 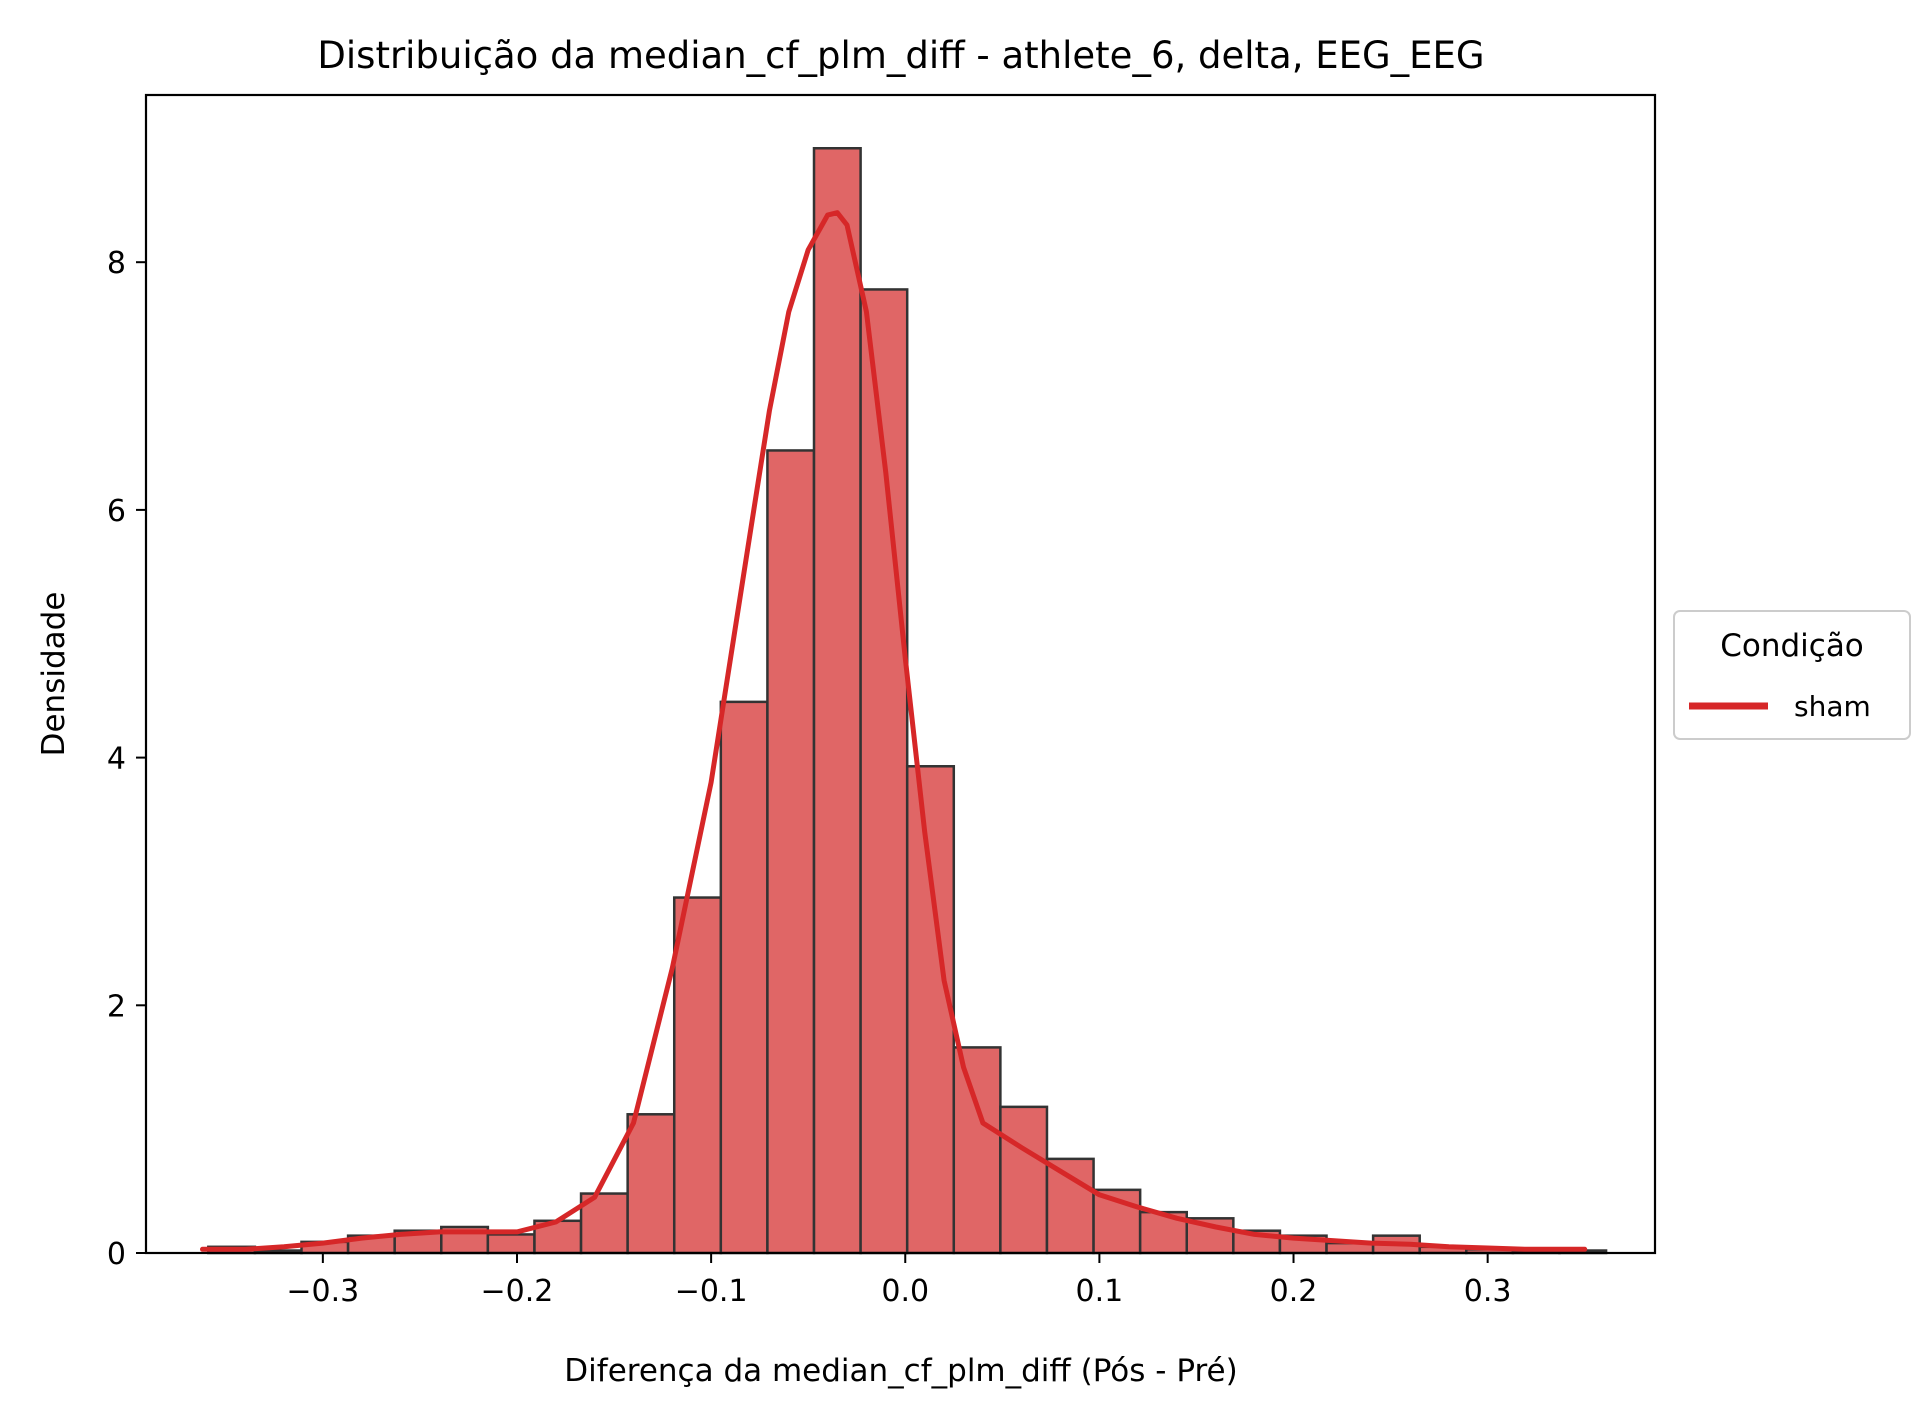 What do you see at coordinates (1832, 706) in the screenshot?
I see `legend-label-sham: sham` at bounding box center [1832, 706].